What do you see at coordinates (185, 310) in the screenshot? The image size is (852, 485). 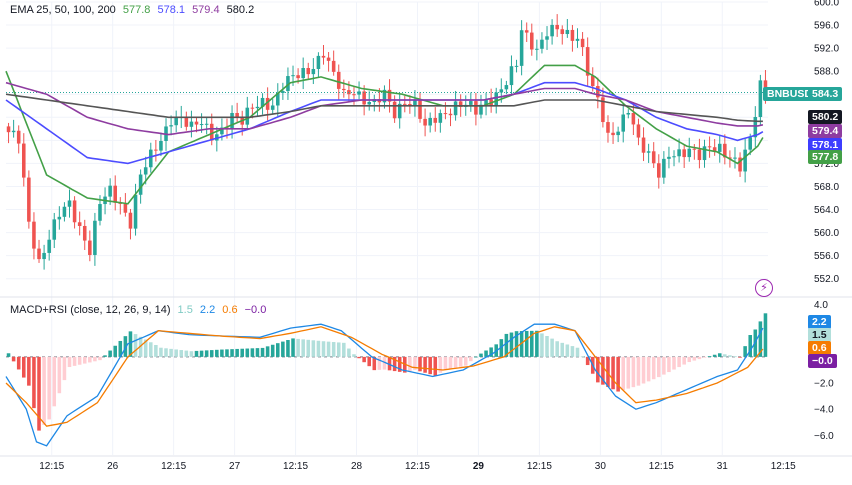 I see `macd-legend-hist: 1.5` at bounding box center [185, 310].